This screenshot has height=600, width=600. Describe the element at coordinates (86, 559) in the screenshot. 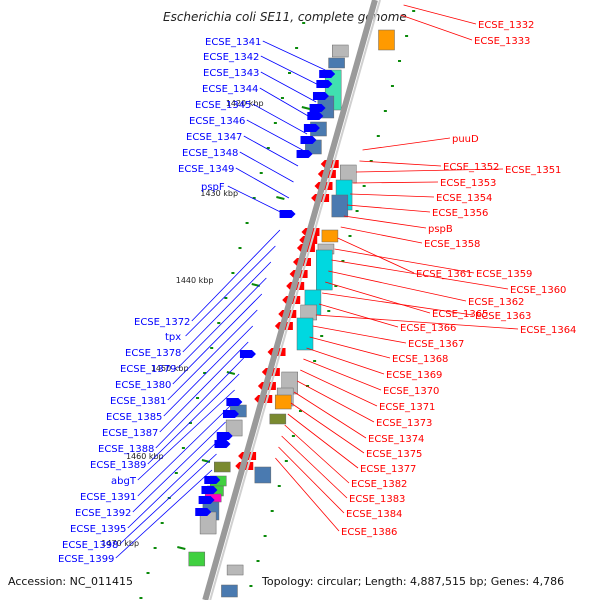

I see `gene-label-left: ECSE_1399` at that location.